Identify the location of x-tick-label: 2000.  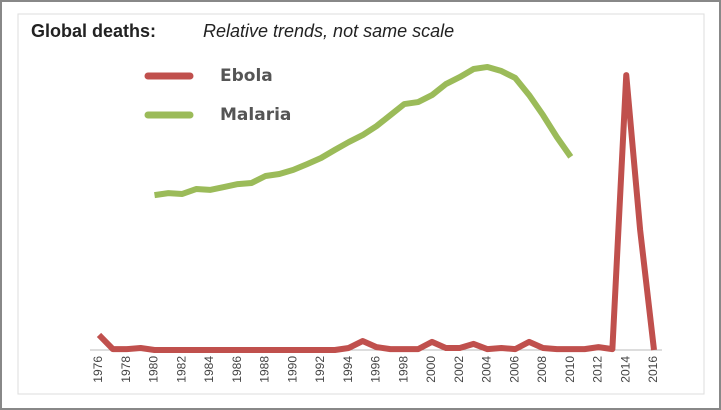
(431, 369).